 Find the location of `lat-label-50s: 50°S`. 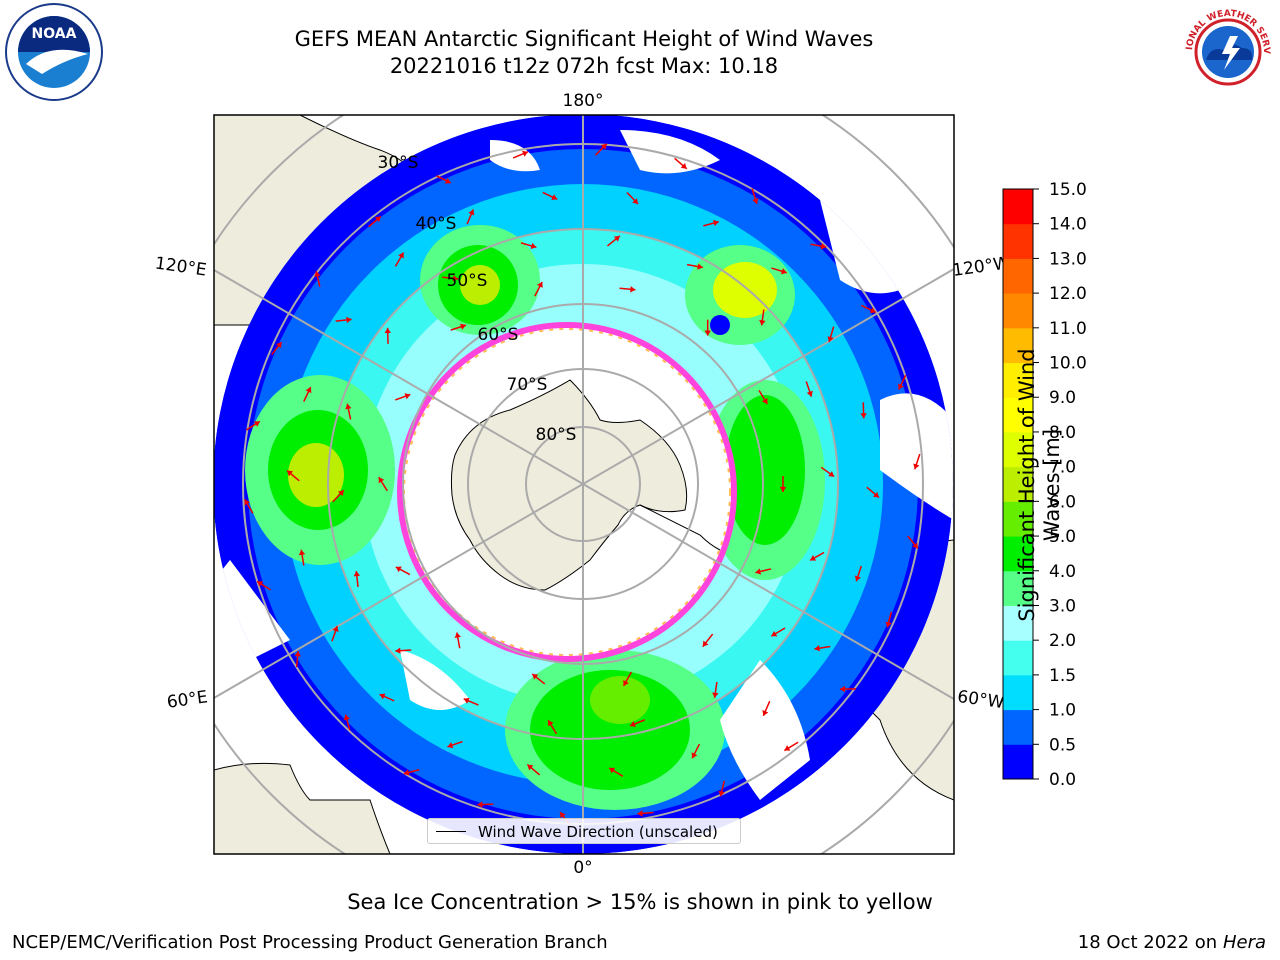

lat-label-50s: 50°S is located at coordinates (467, 281).